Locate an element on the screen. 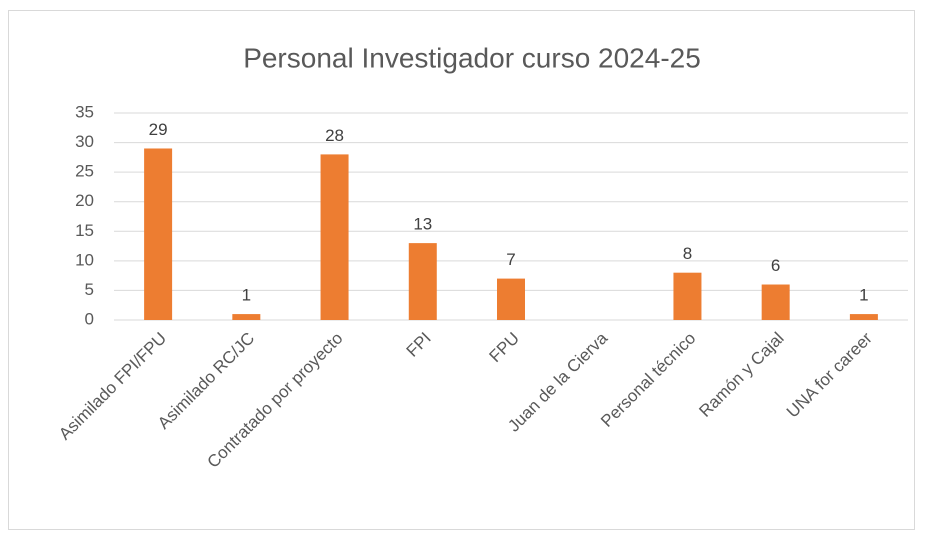 The image size is (925, 536). data-label: 7 is located at coordinates (510, 259).